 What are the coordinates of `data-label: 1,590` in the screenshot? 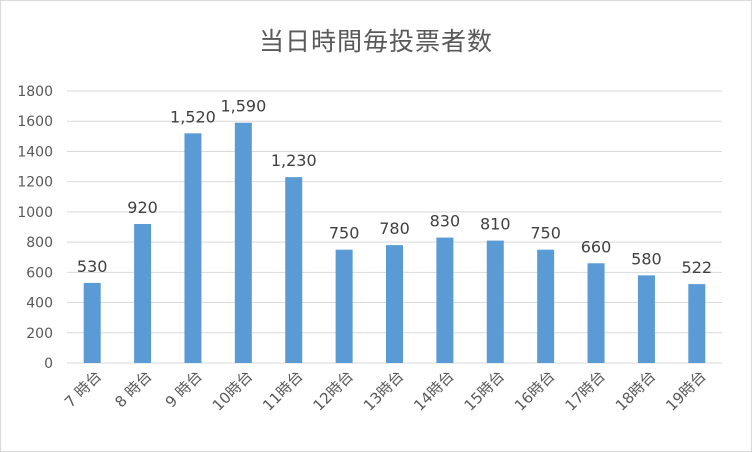 It's located at (243, 106).